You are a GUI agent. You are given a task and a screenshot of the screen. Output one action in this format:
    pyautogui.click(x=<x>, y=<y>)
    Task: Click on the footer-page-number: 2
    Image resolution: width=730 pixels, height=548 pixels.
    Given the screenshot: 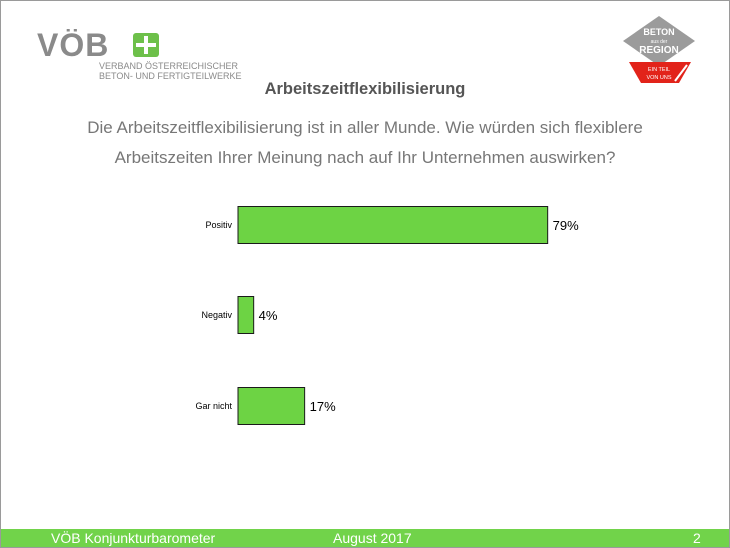 What is the action you would take?
    pyautogui.click(x=697, y=538)
    